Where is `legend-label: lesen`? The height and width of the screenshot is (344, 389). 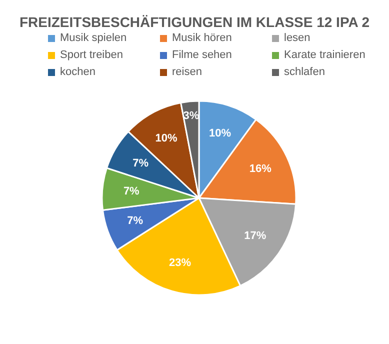
legend-label: lesen is located at coordinates (297, 38).